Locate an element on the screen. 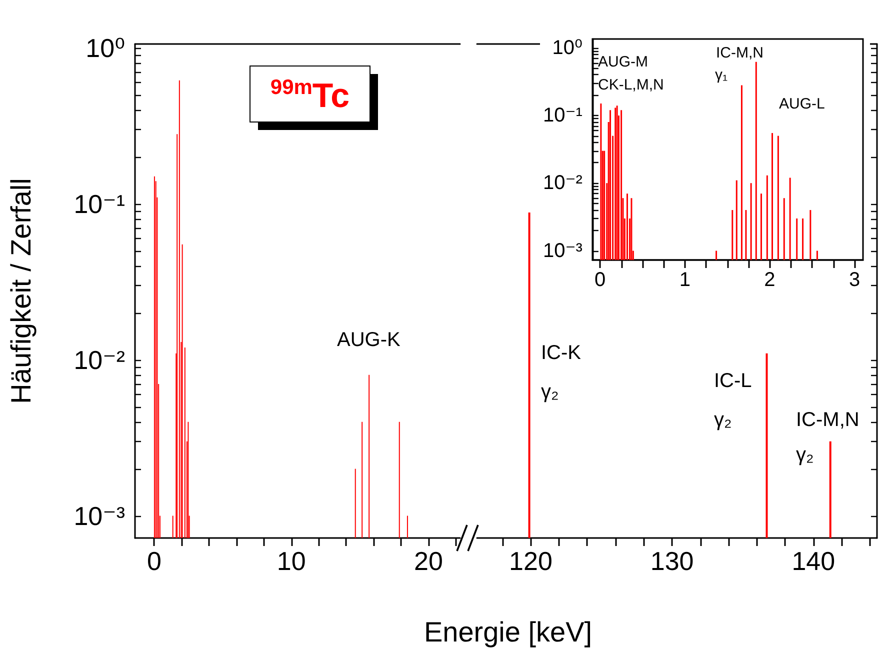 Image resolution: width=879 pixels, height=653 pixels. annotation: γ₁ is located at coordinates (721, 75).